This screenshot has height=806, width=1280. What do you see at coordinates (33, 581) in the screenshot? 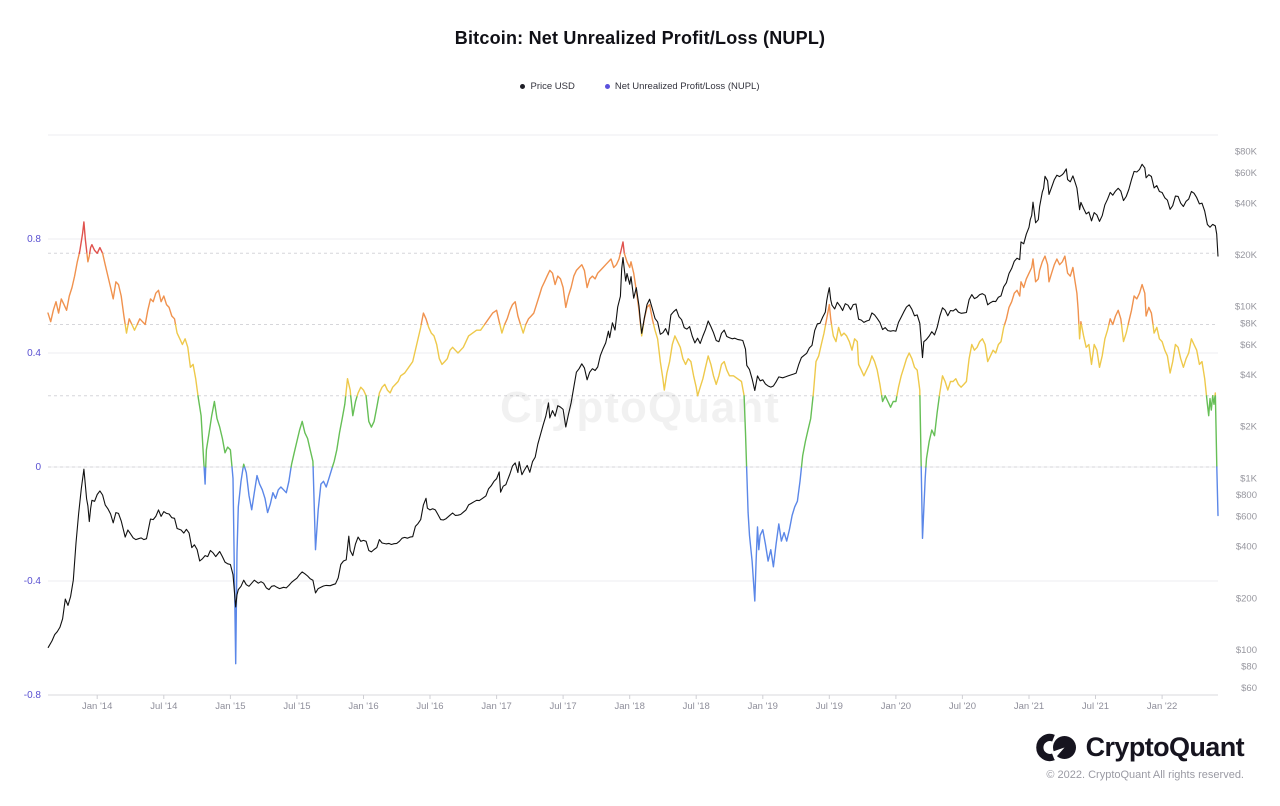
I see `left-axis-tick-label: -0.4` at bounding box center [33, 581].